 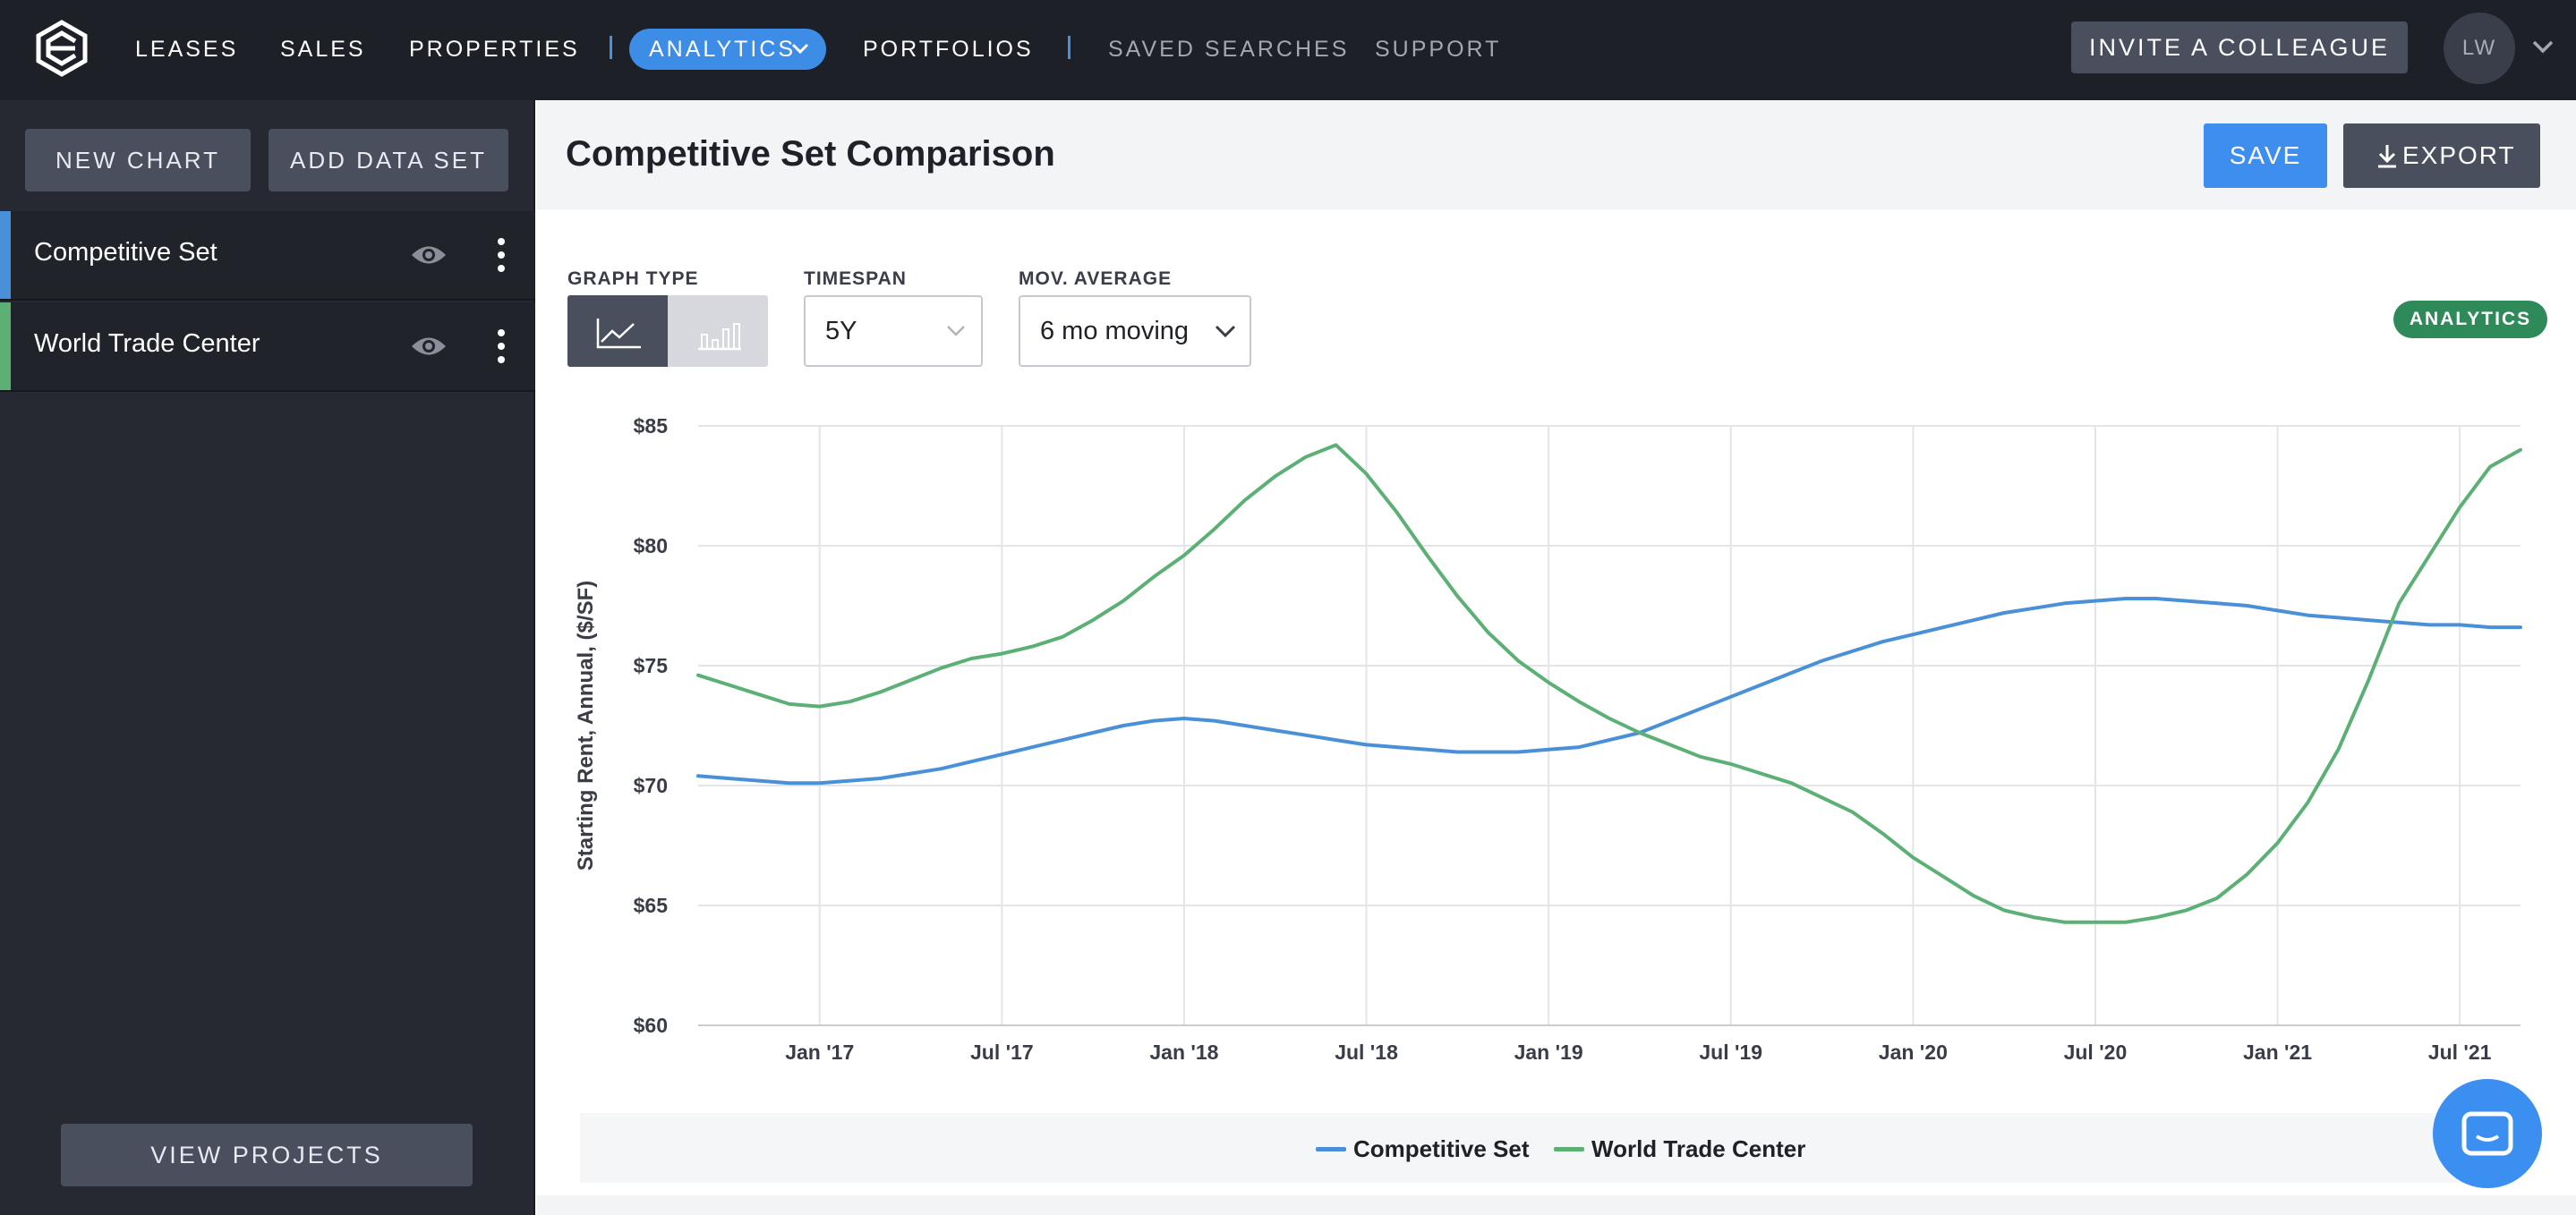 I want to click on nav-leases: LEASES, so click(x=187, y=50).